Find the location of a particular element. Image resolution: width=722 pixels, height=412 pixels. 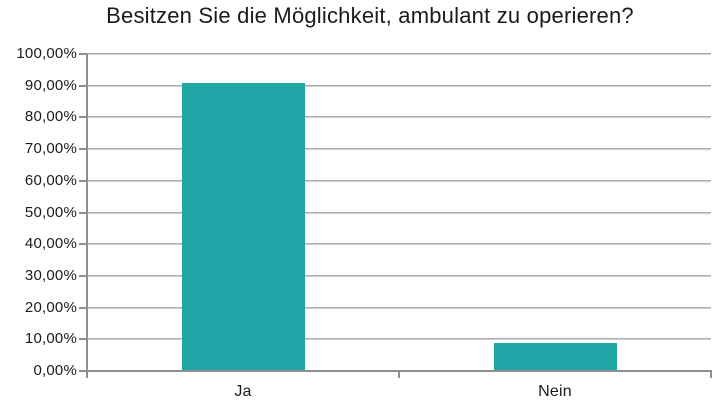

y-tick-label: 10,00% is located at coordinates (50, 339).